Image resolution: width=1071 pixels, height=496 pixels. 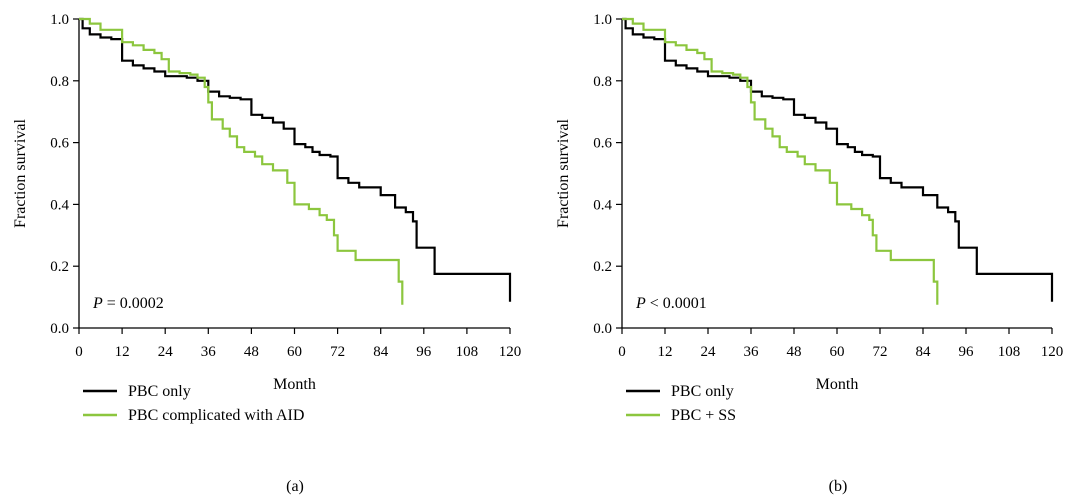 What do you see at coordinates (193, 403) in the screenshot?
I see `legend: PBC only PBC complicated with AID` at bounding box center [193, 403].